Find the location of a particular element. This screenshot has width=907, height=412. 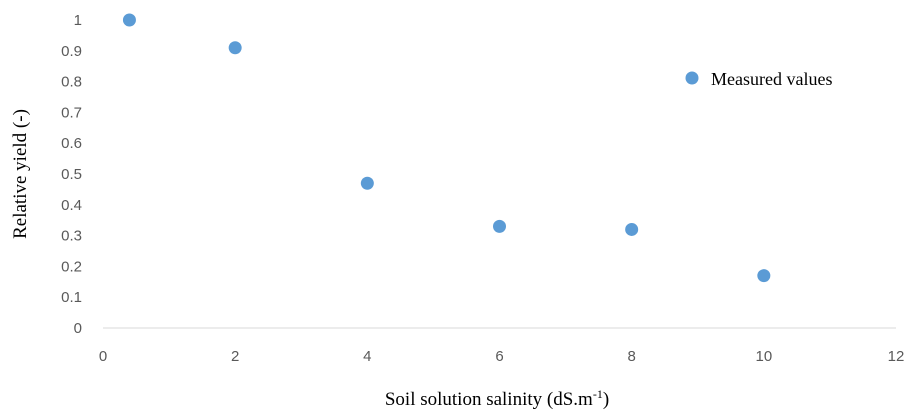

legend-marker is located at coordinates (692, 78).